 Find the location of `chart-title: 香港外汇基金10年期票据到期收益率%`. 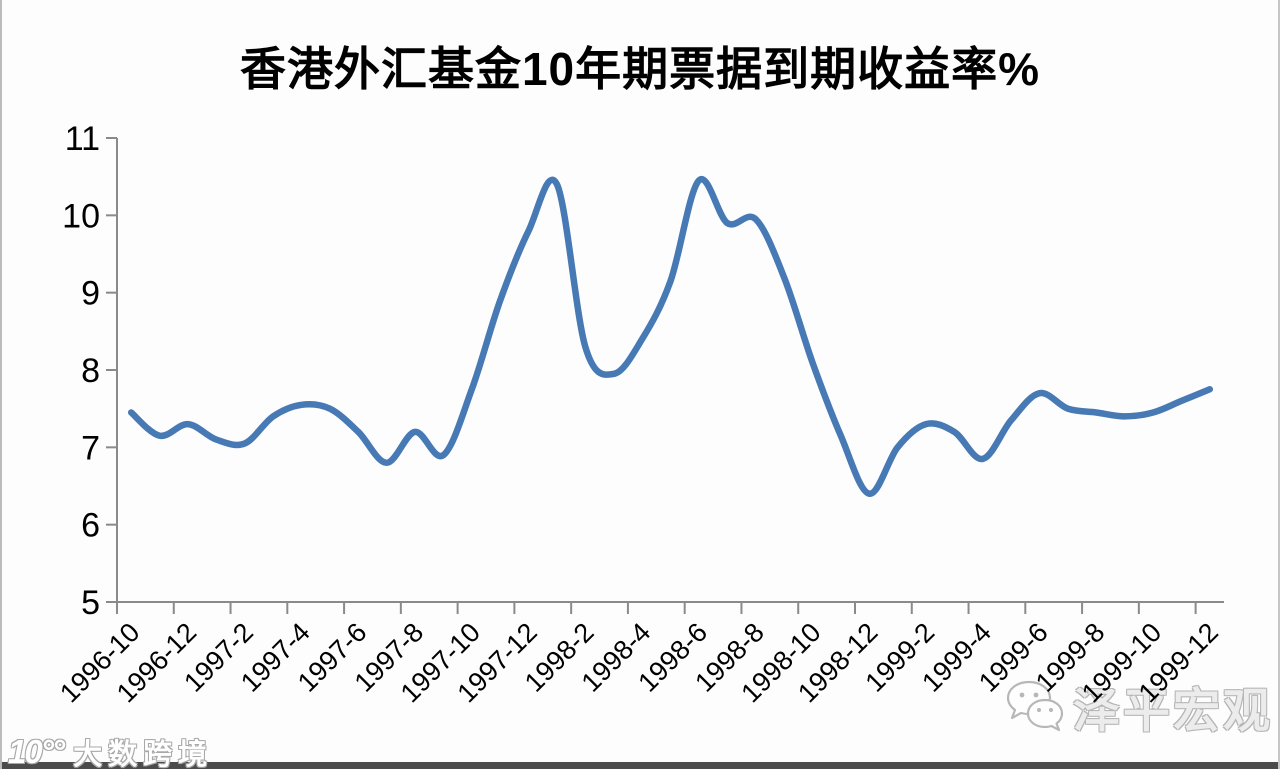

chart-title: 香港外汇基金10年期票据到期收益率% is located at coordinates (640, 69).